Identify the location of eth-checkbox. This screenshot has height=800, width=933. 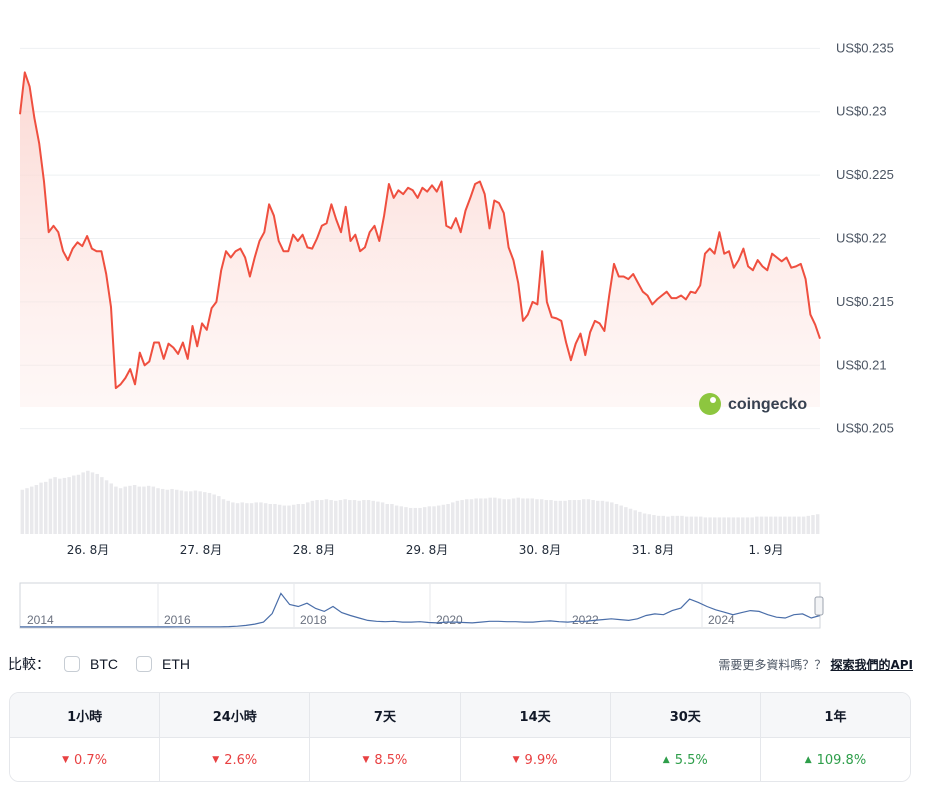
(144, 664).